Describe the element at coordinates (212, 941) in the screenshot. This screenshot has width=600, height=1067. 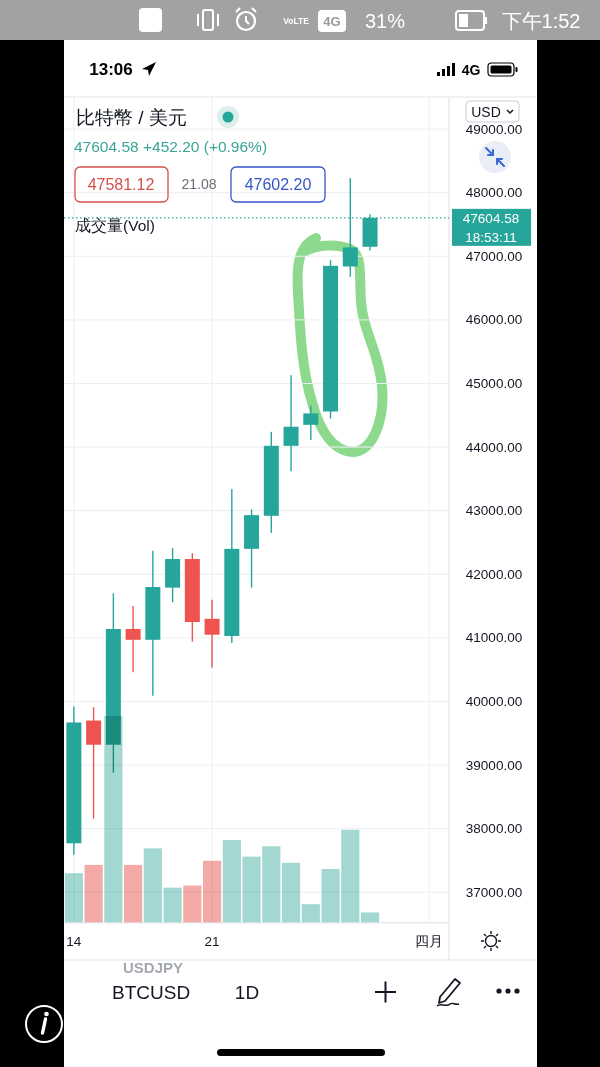
I see `x-tick-label: 21` at that location.